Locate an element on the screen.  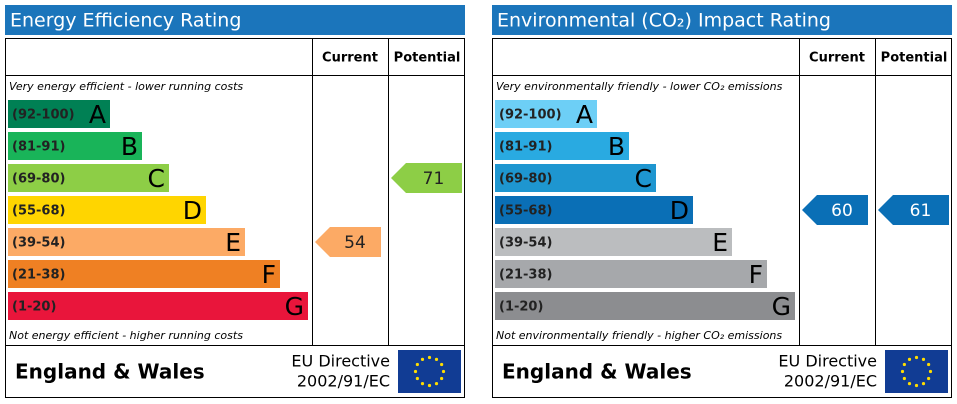
rating-value: 60 is located at coordinates (842, 211).